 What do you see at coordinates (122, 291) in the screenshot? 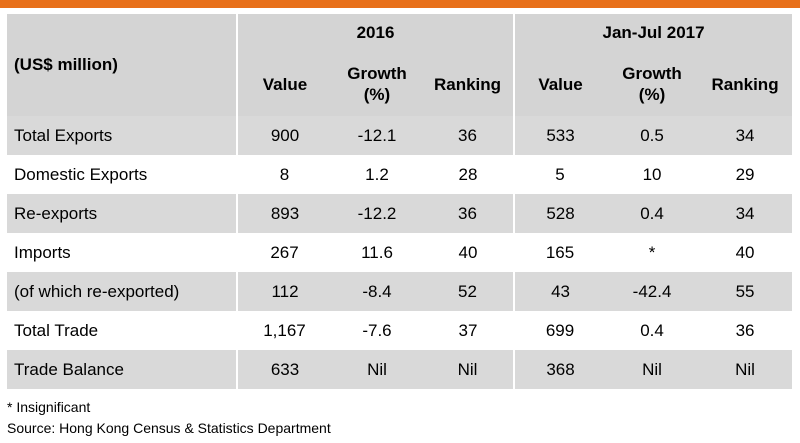
I see `row-label: (of which re-exported)` at bounding box center [122, 291].